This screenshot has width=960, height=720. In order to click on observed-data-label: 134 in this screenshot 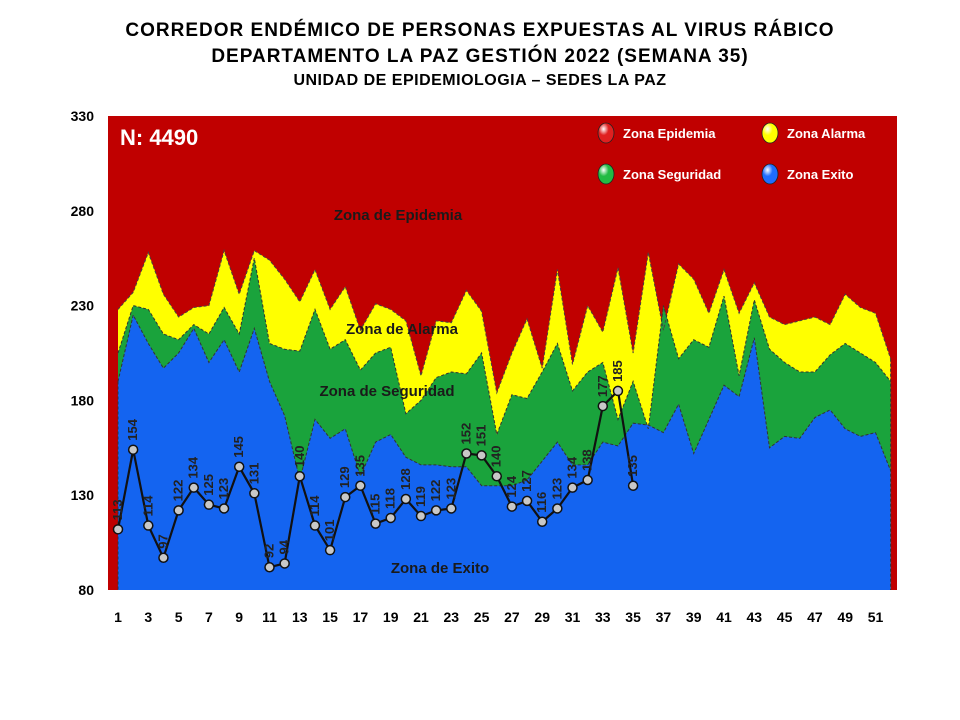, I will do `click(572, 467)`.